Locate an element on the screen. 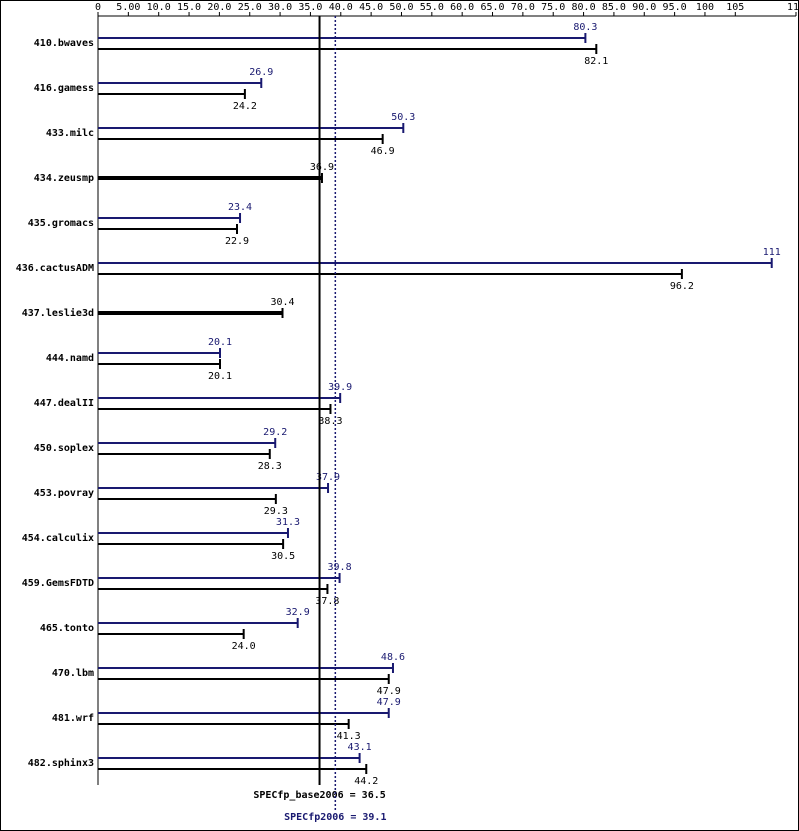  category-label: 436.cactusADM is located at coordinates (55, 268).